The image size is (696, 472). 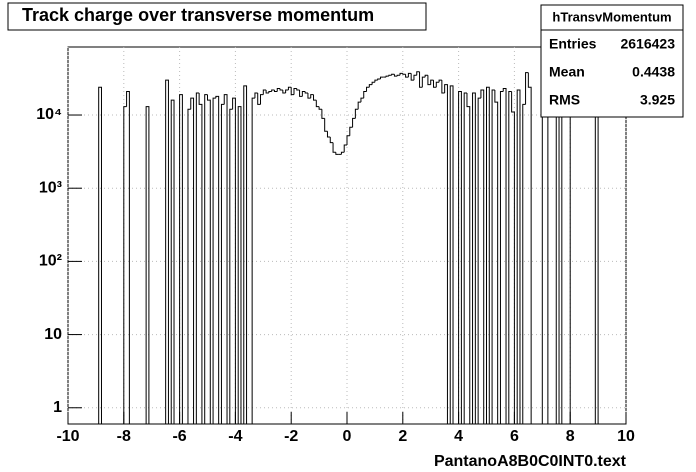 I want to click on y-tick-label: 10⁴, so click(x=49, y=114).